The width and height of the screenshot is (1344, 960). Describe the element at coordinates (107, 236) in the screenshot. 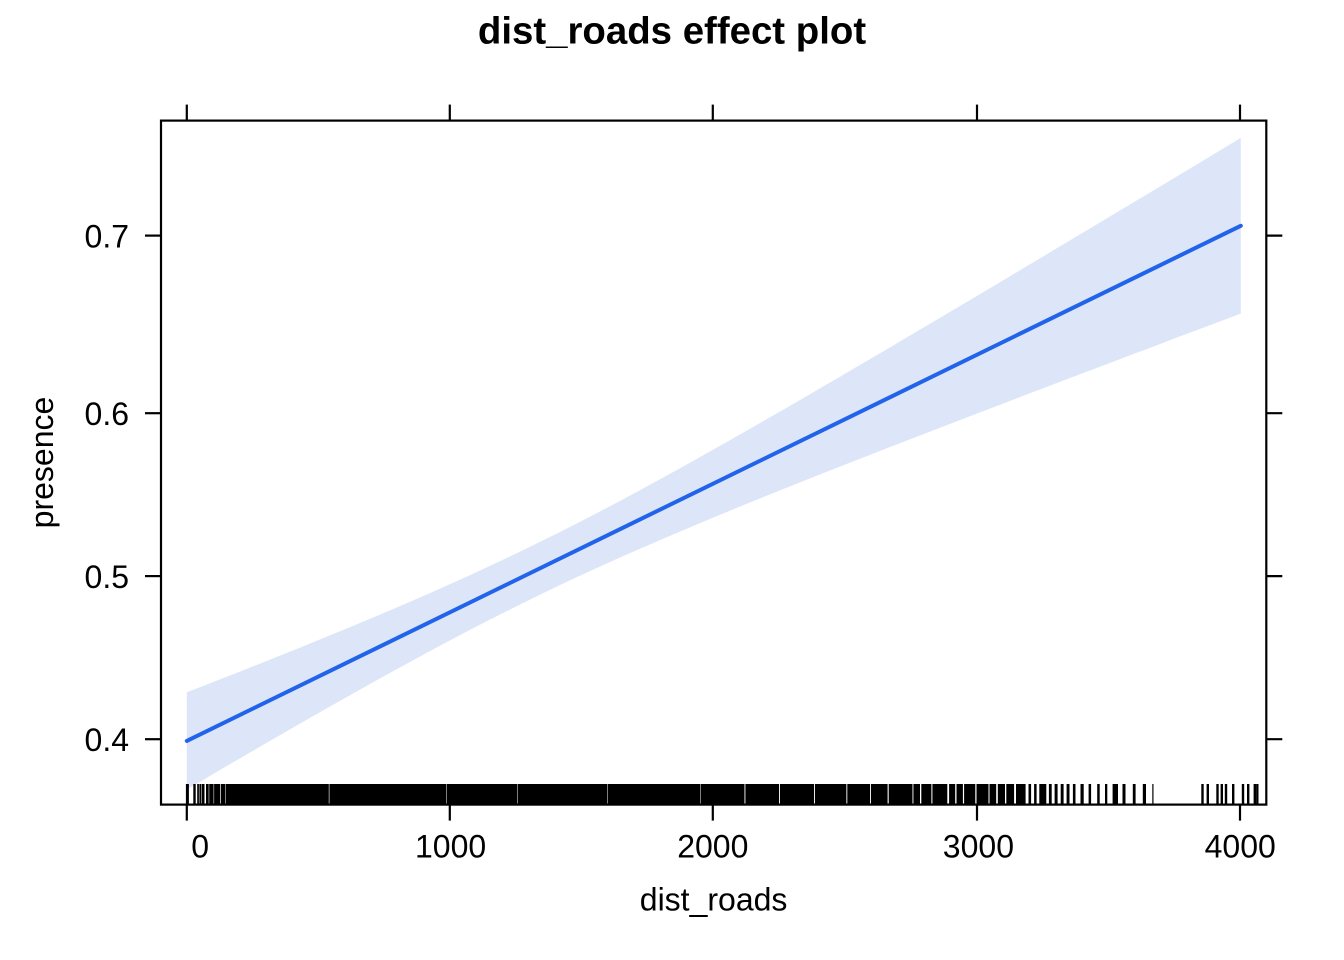

I see `svg-text: 0.7` at that location.